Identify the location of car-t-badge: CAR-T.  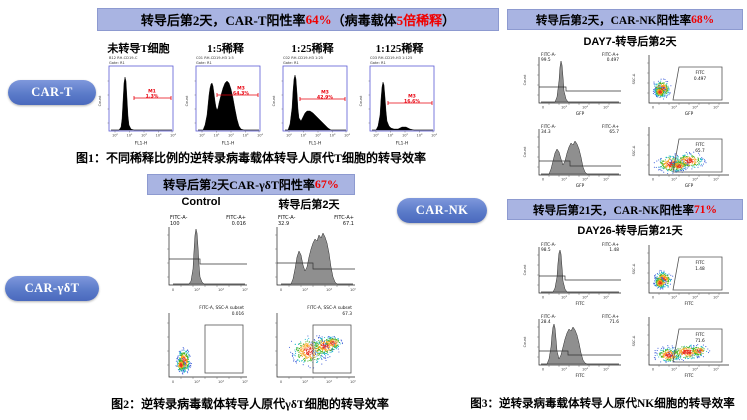
(52, 92).